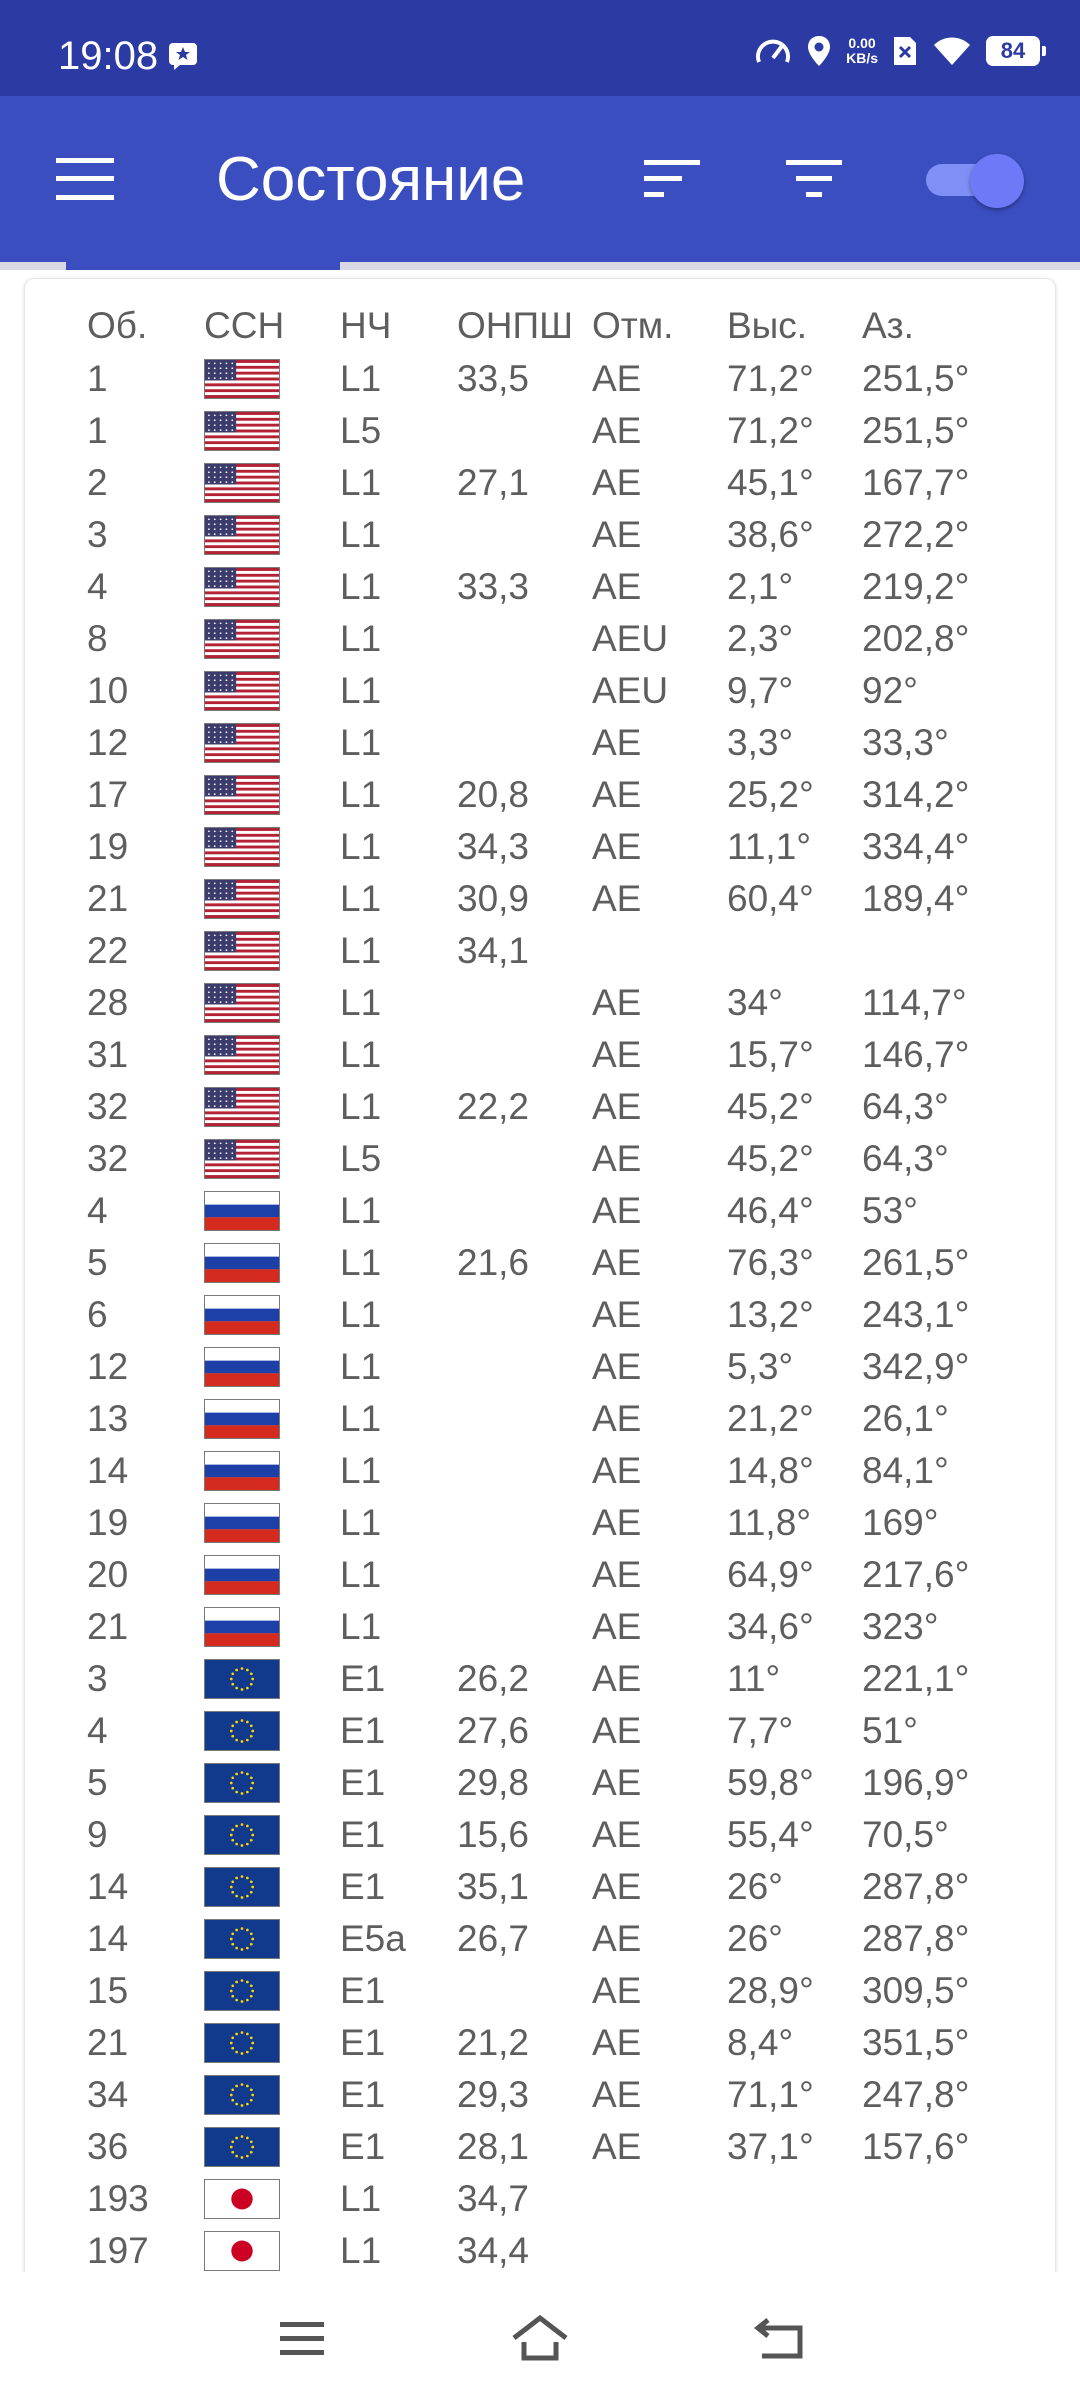 The image size is (1080, 2400). What do you see at coordinates (770, 898) in the screenshot?
I see `elevation-cell: 60,4°` at bounding box center [770, 898].